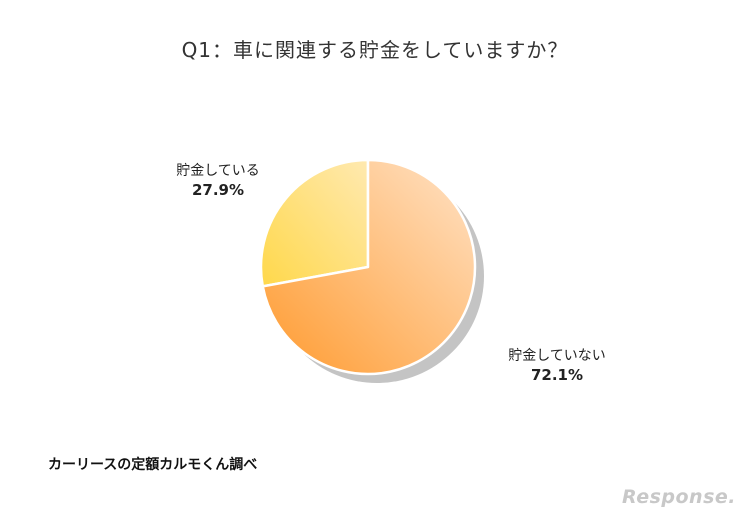 Image resolution: width=750 pixels, height=520 pixels. I want to click on slice-label-saving: 貯金している 27.9%, so click(218, 181).